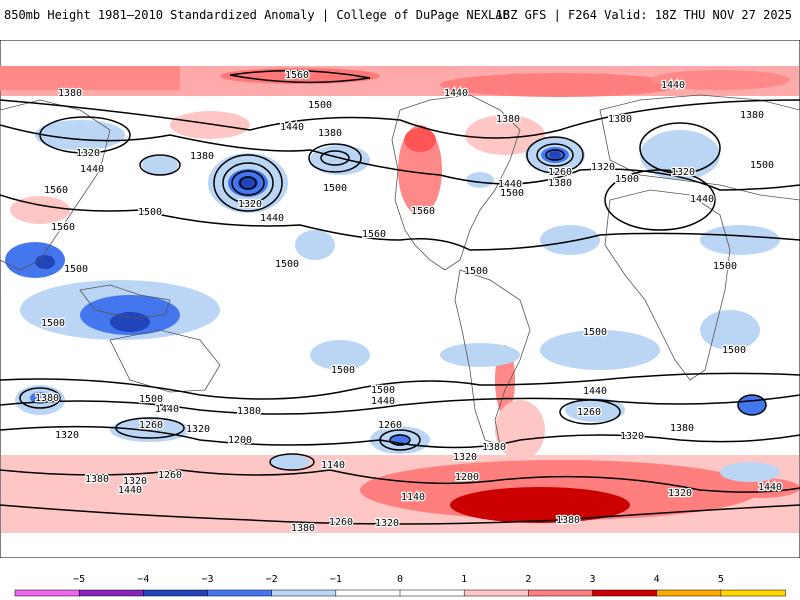 The height and width of the screenshot is (600, 800). I want to click on colorbar-tick-label-6: 1, so click(464, 579).